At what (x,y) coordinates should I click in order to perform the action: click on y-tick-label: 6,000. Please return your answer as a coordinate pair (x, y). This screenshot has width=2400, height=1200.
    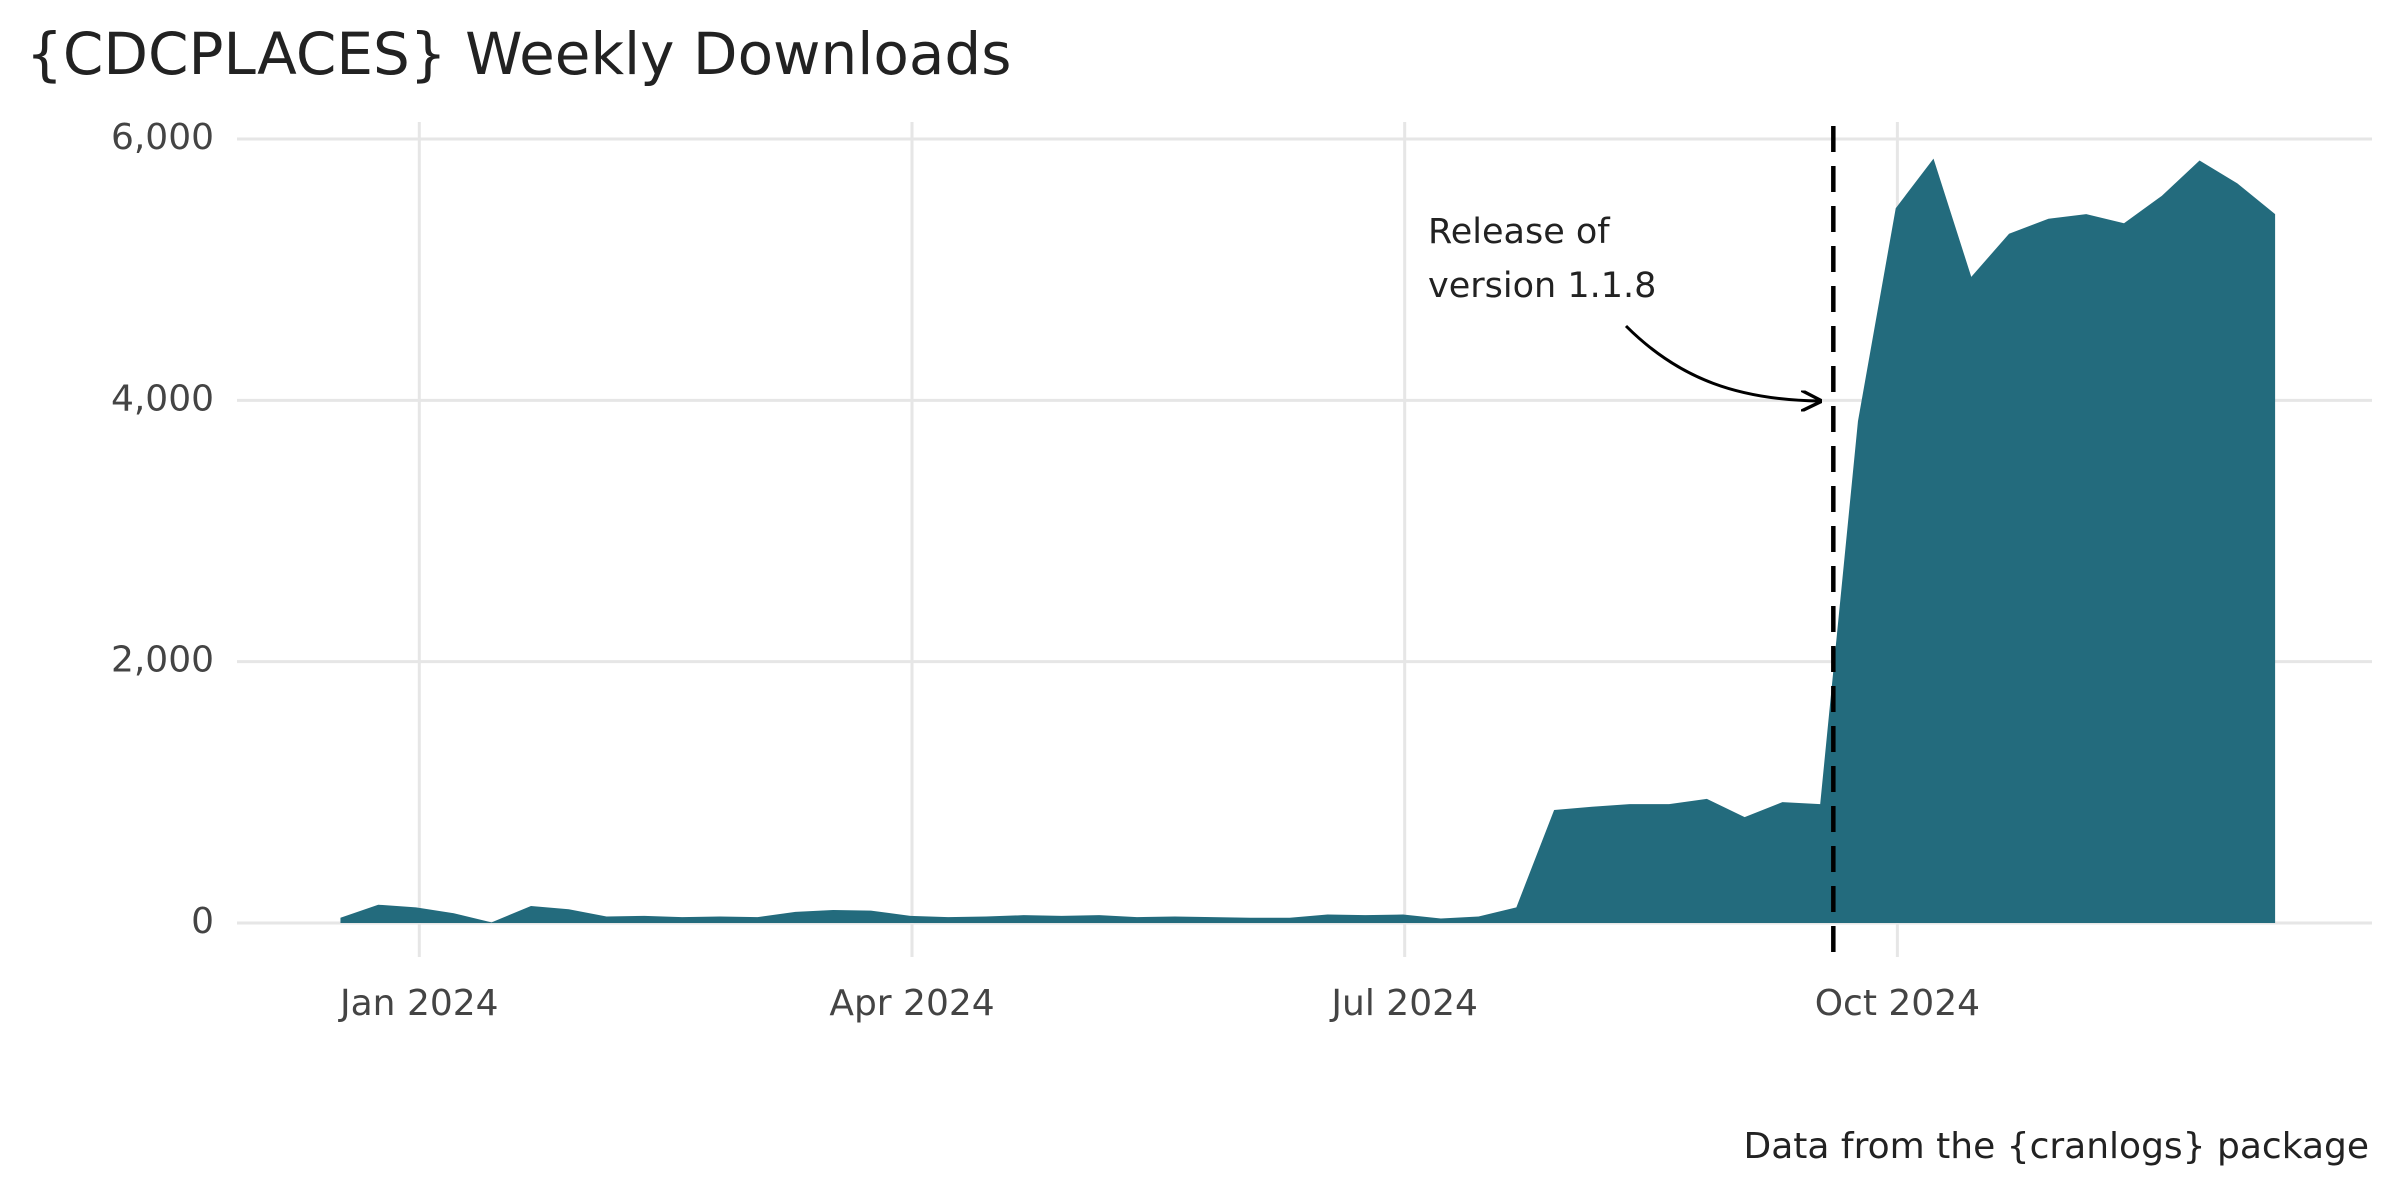
    Looking at the image, I should click on (162, 137).